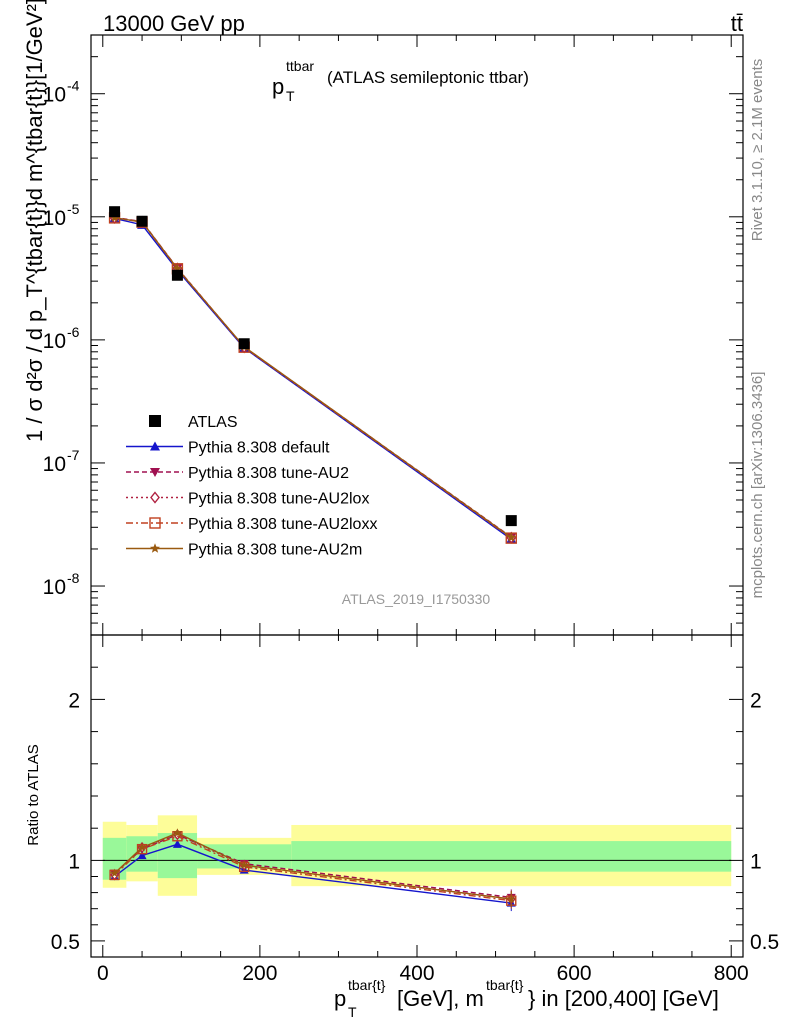 This screenshot has width=786, height=1024. What do you see at coordinates (300, 66) in the screenshot?
I see `main-title-sup: ttbar` at bounding box center [300, 66].